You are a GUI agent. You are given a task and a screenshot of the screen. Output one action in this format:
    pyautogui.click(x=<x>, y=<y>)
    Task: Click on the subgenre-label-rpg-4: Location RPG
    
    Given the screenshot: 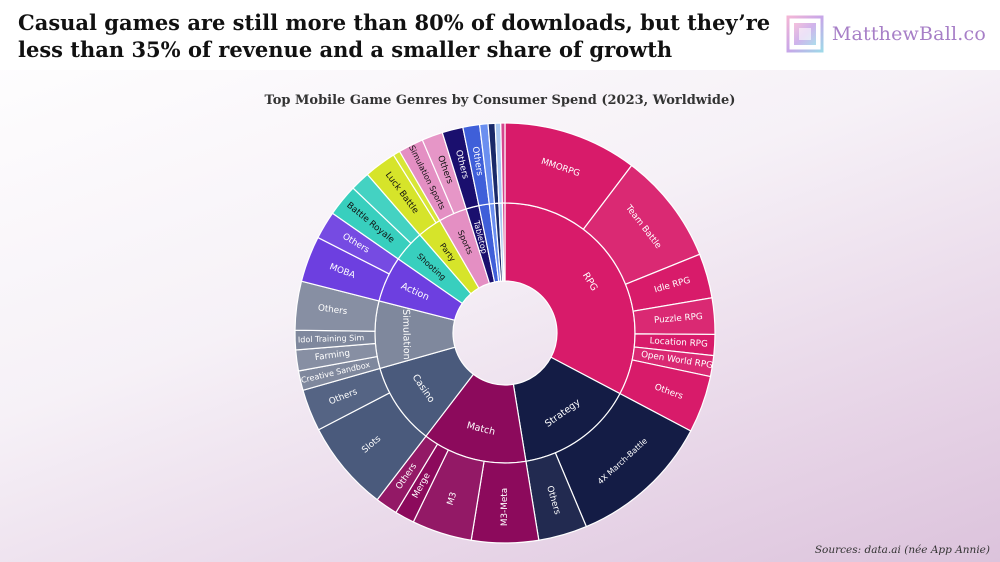 What is the action you would take?
    pyautogui.click(x=678, y=342)
    